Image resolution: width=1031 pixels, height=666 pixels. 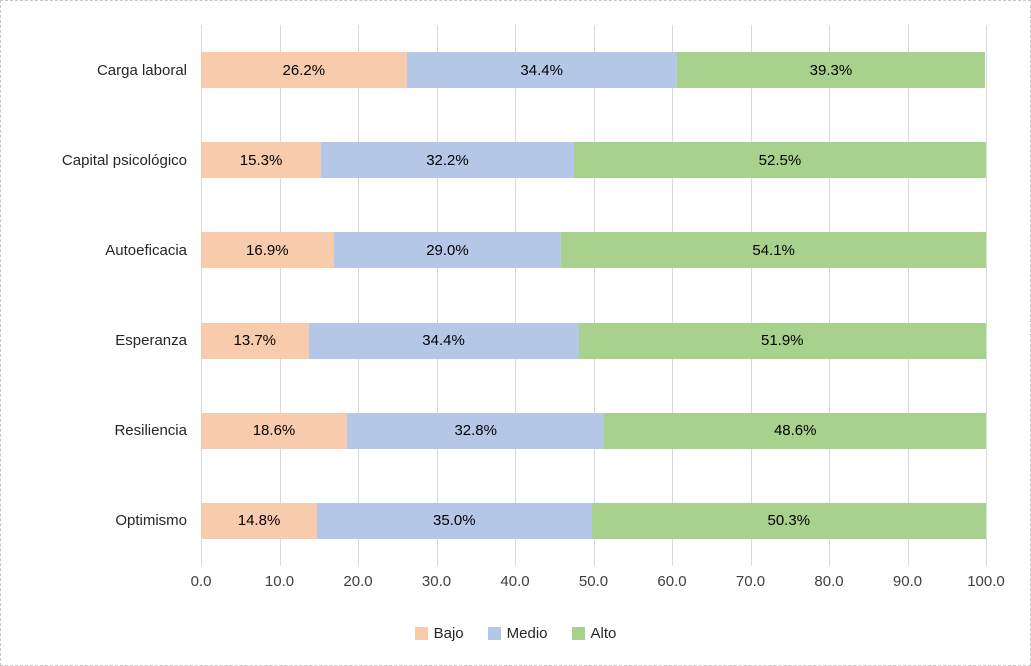 I want to click on bar-segment-label: 35.0%, so click(x=454, y=521).